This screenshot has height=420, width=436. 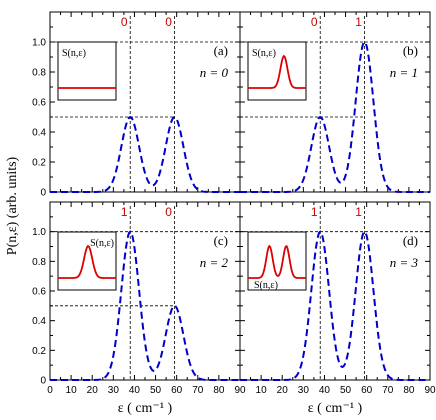 I want to click on panel-letter: (b), so click(x=410, y=50).